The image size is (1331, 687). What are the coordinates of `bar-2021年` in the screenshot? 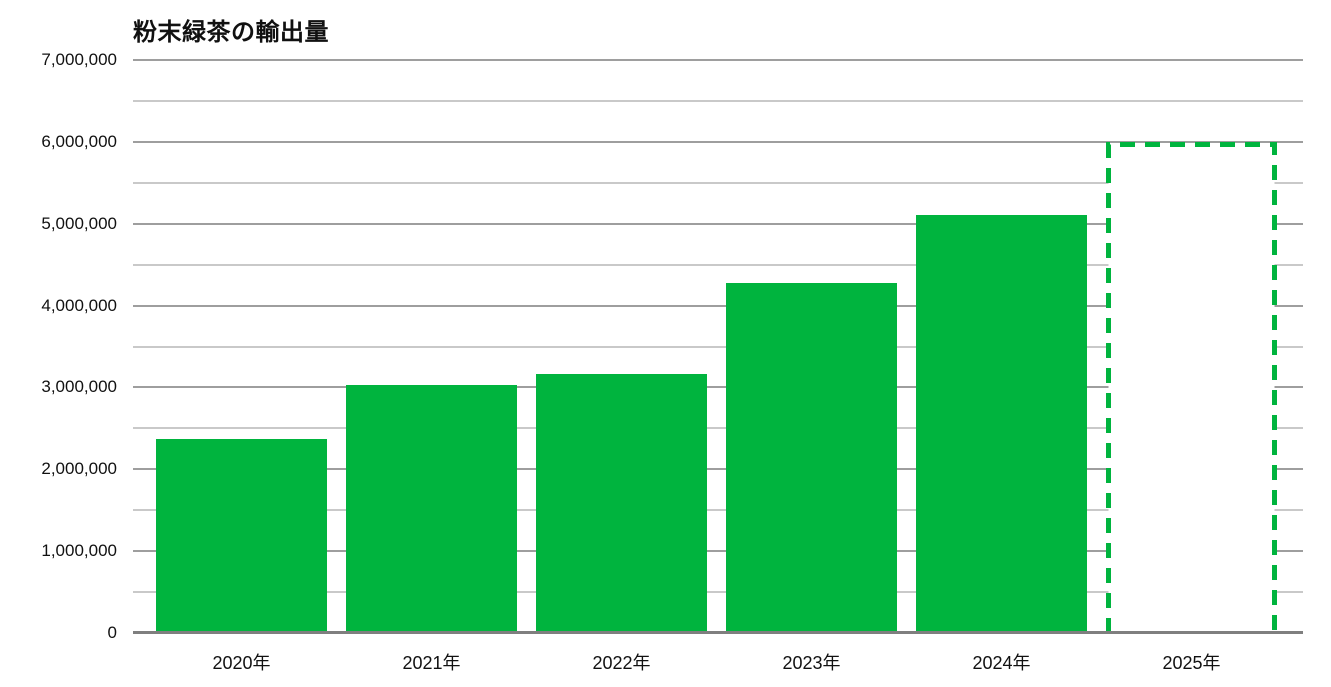 It's located at (431, 509).